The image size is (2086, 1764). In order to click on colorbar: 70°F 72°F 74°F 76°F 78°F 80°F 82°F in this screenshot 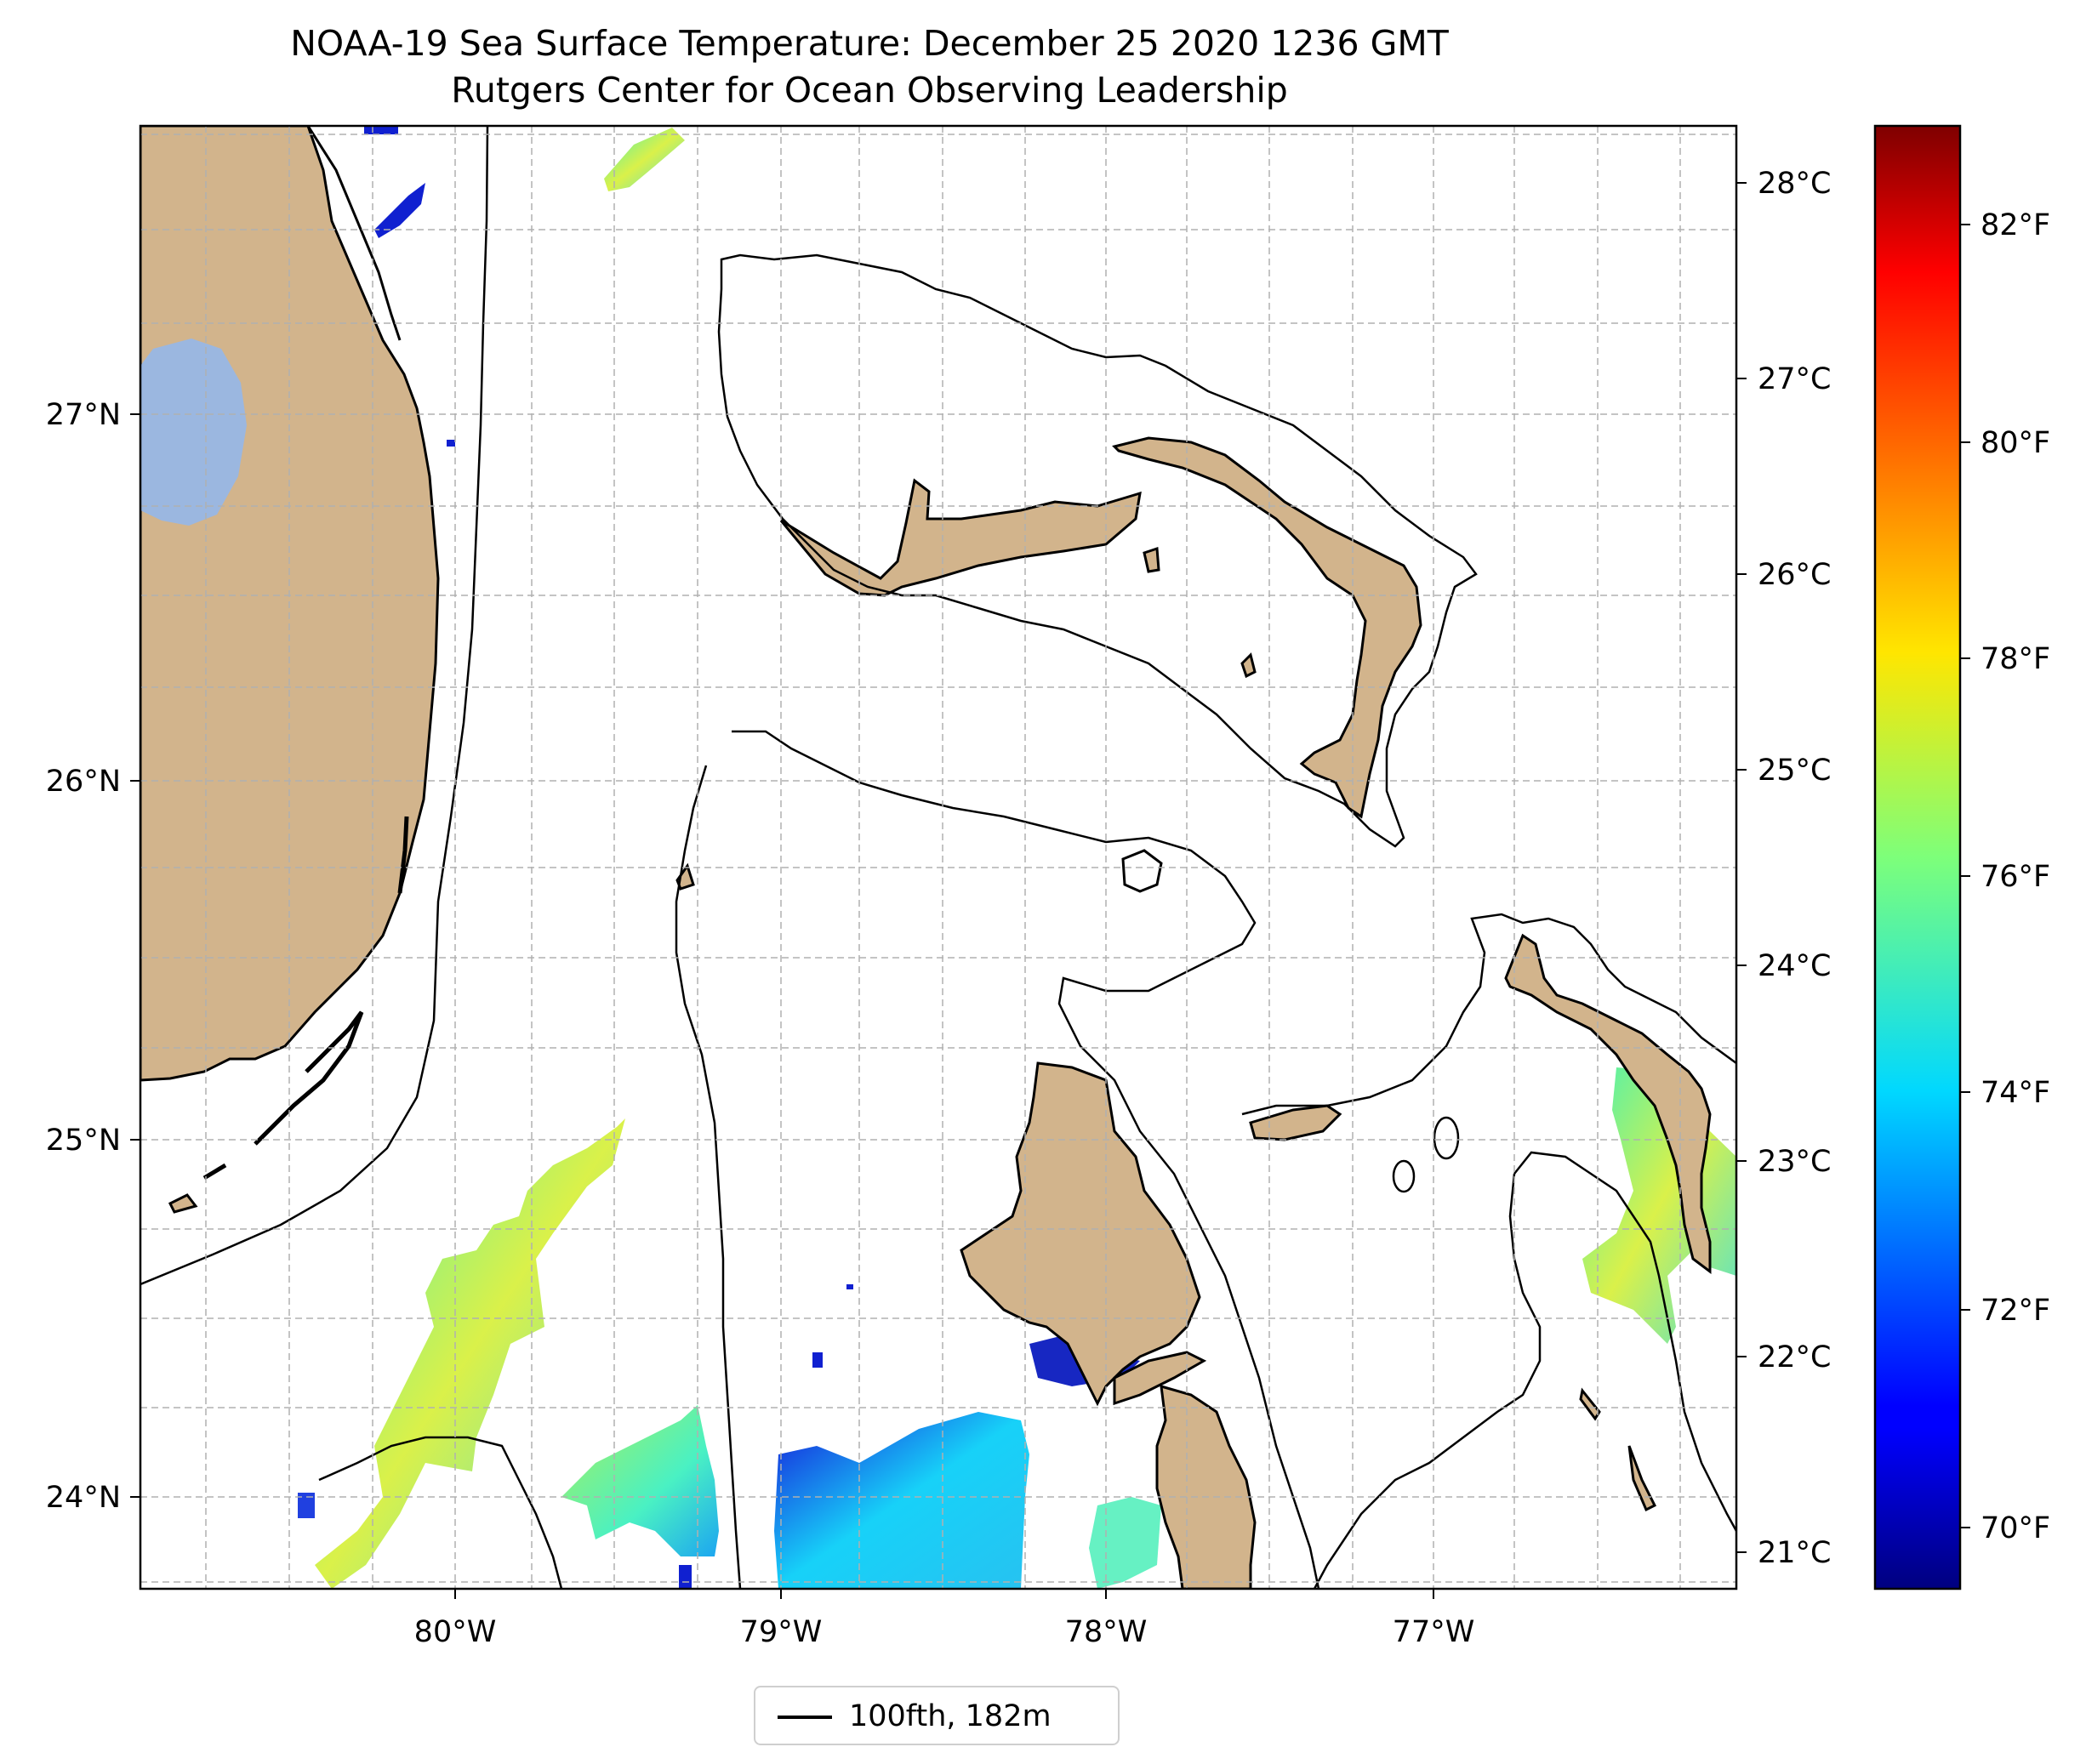, I will do `click(1961, 857)`.